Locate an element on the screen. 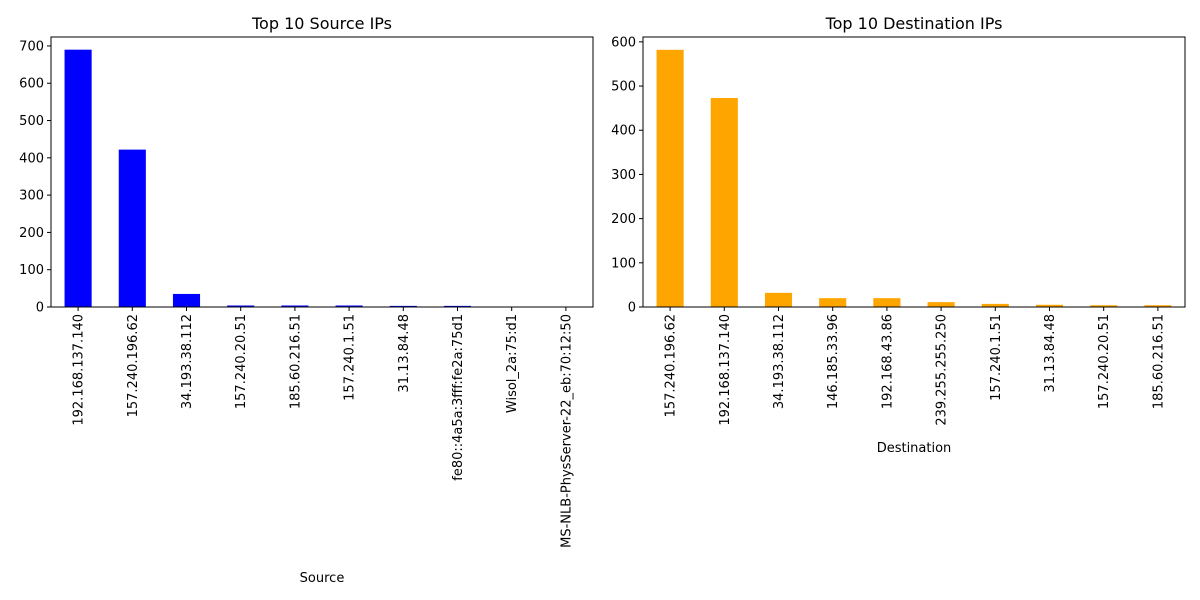 This screenshot has width=1200, height=600. x-tick-label: Wisol_2a:75:d1 is located at coordinates (512, 363).